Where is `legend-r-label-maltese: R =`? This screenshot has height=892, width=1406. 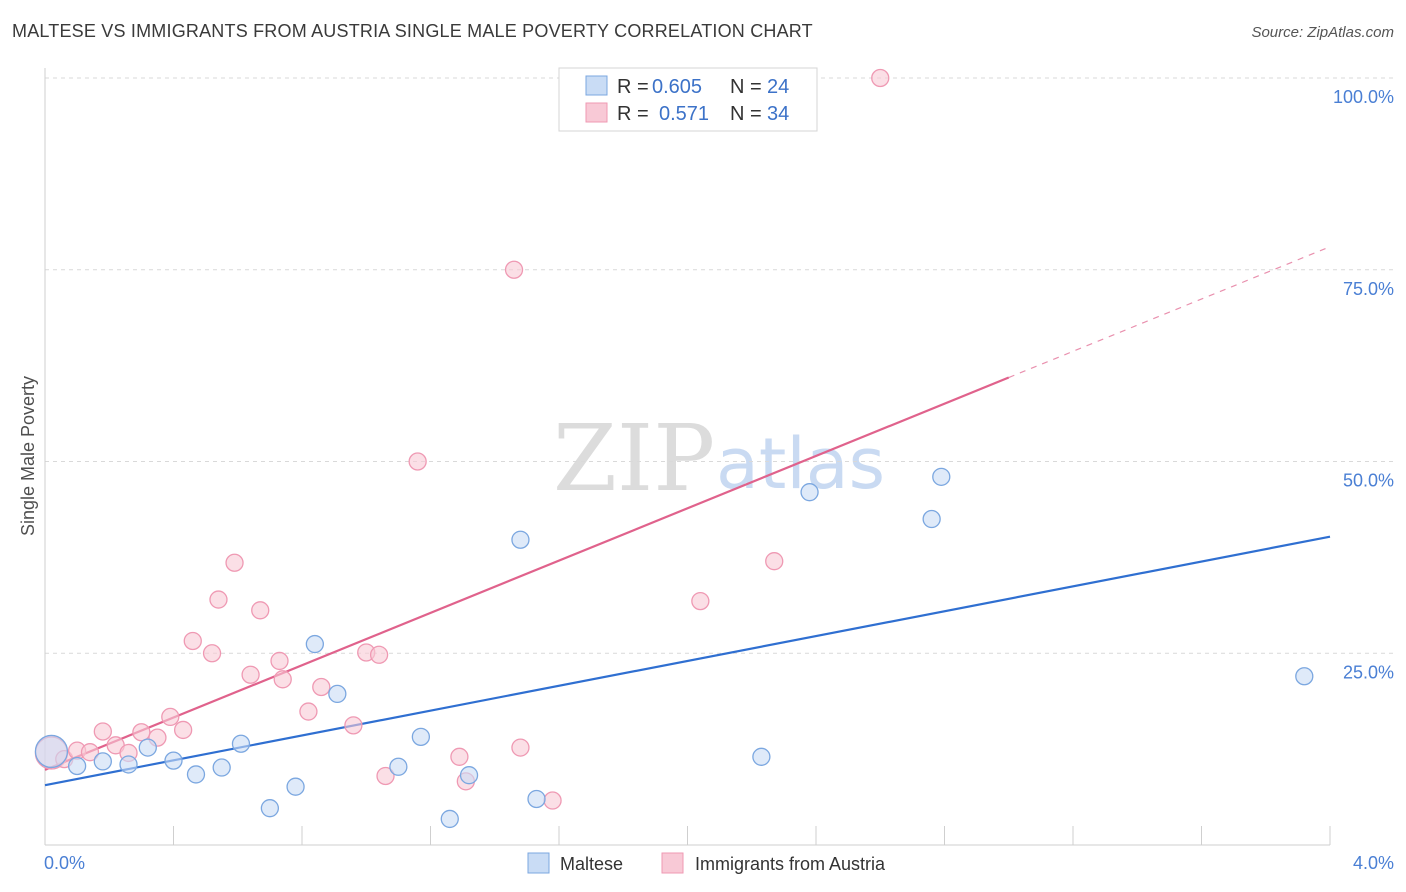 legend-r-label-maltese: R = is located at coordinates (633, 87).